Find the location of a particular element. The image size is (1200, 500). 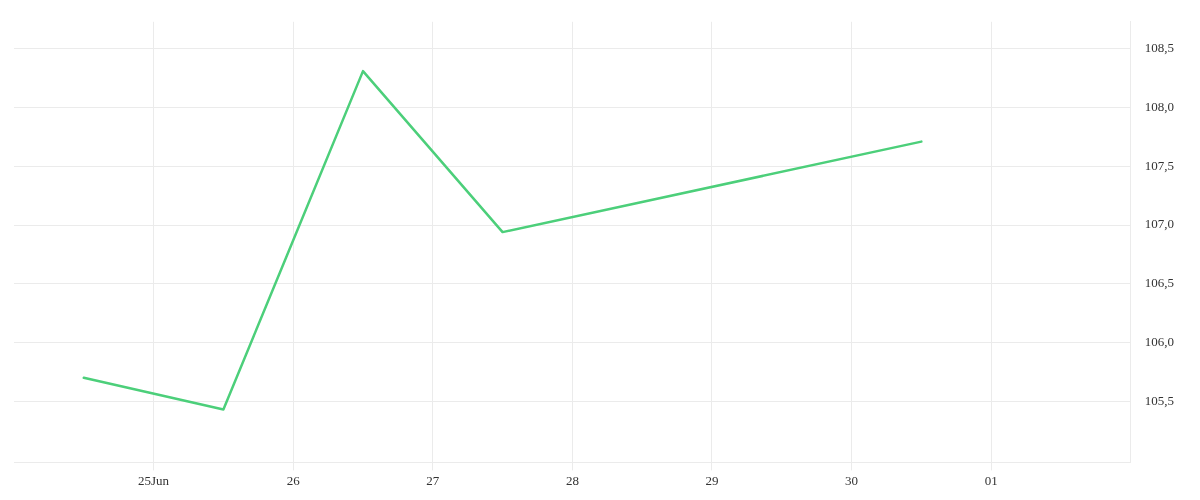

y-tick-label: 107,5 is located at coordinates (1159, 165).